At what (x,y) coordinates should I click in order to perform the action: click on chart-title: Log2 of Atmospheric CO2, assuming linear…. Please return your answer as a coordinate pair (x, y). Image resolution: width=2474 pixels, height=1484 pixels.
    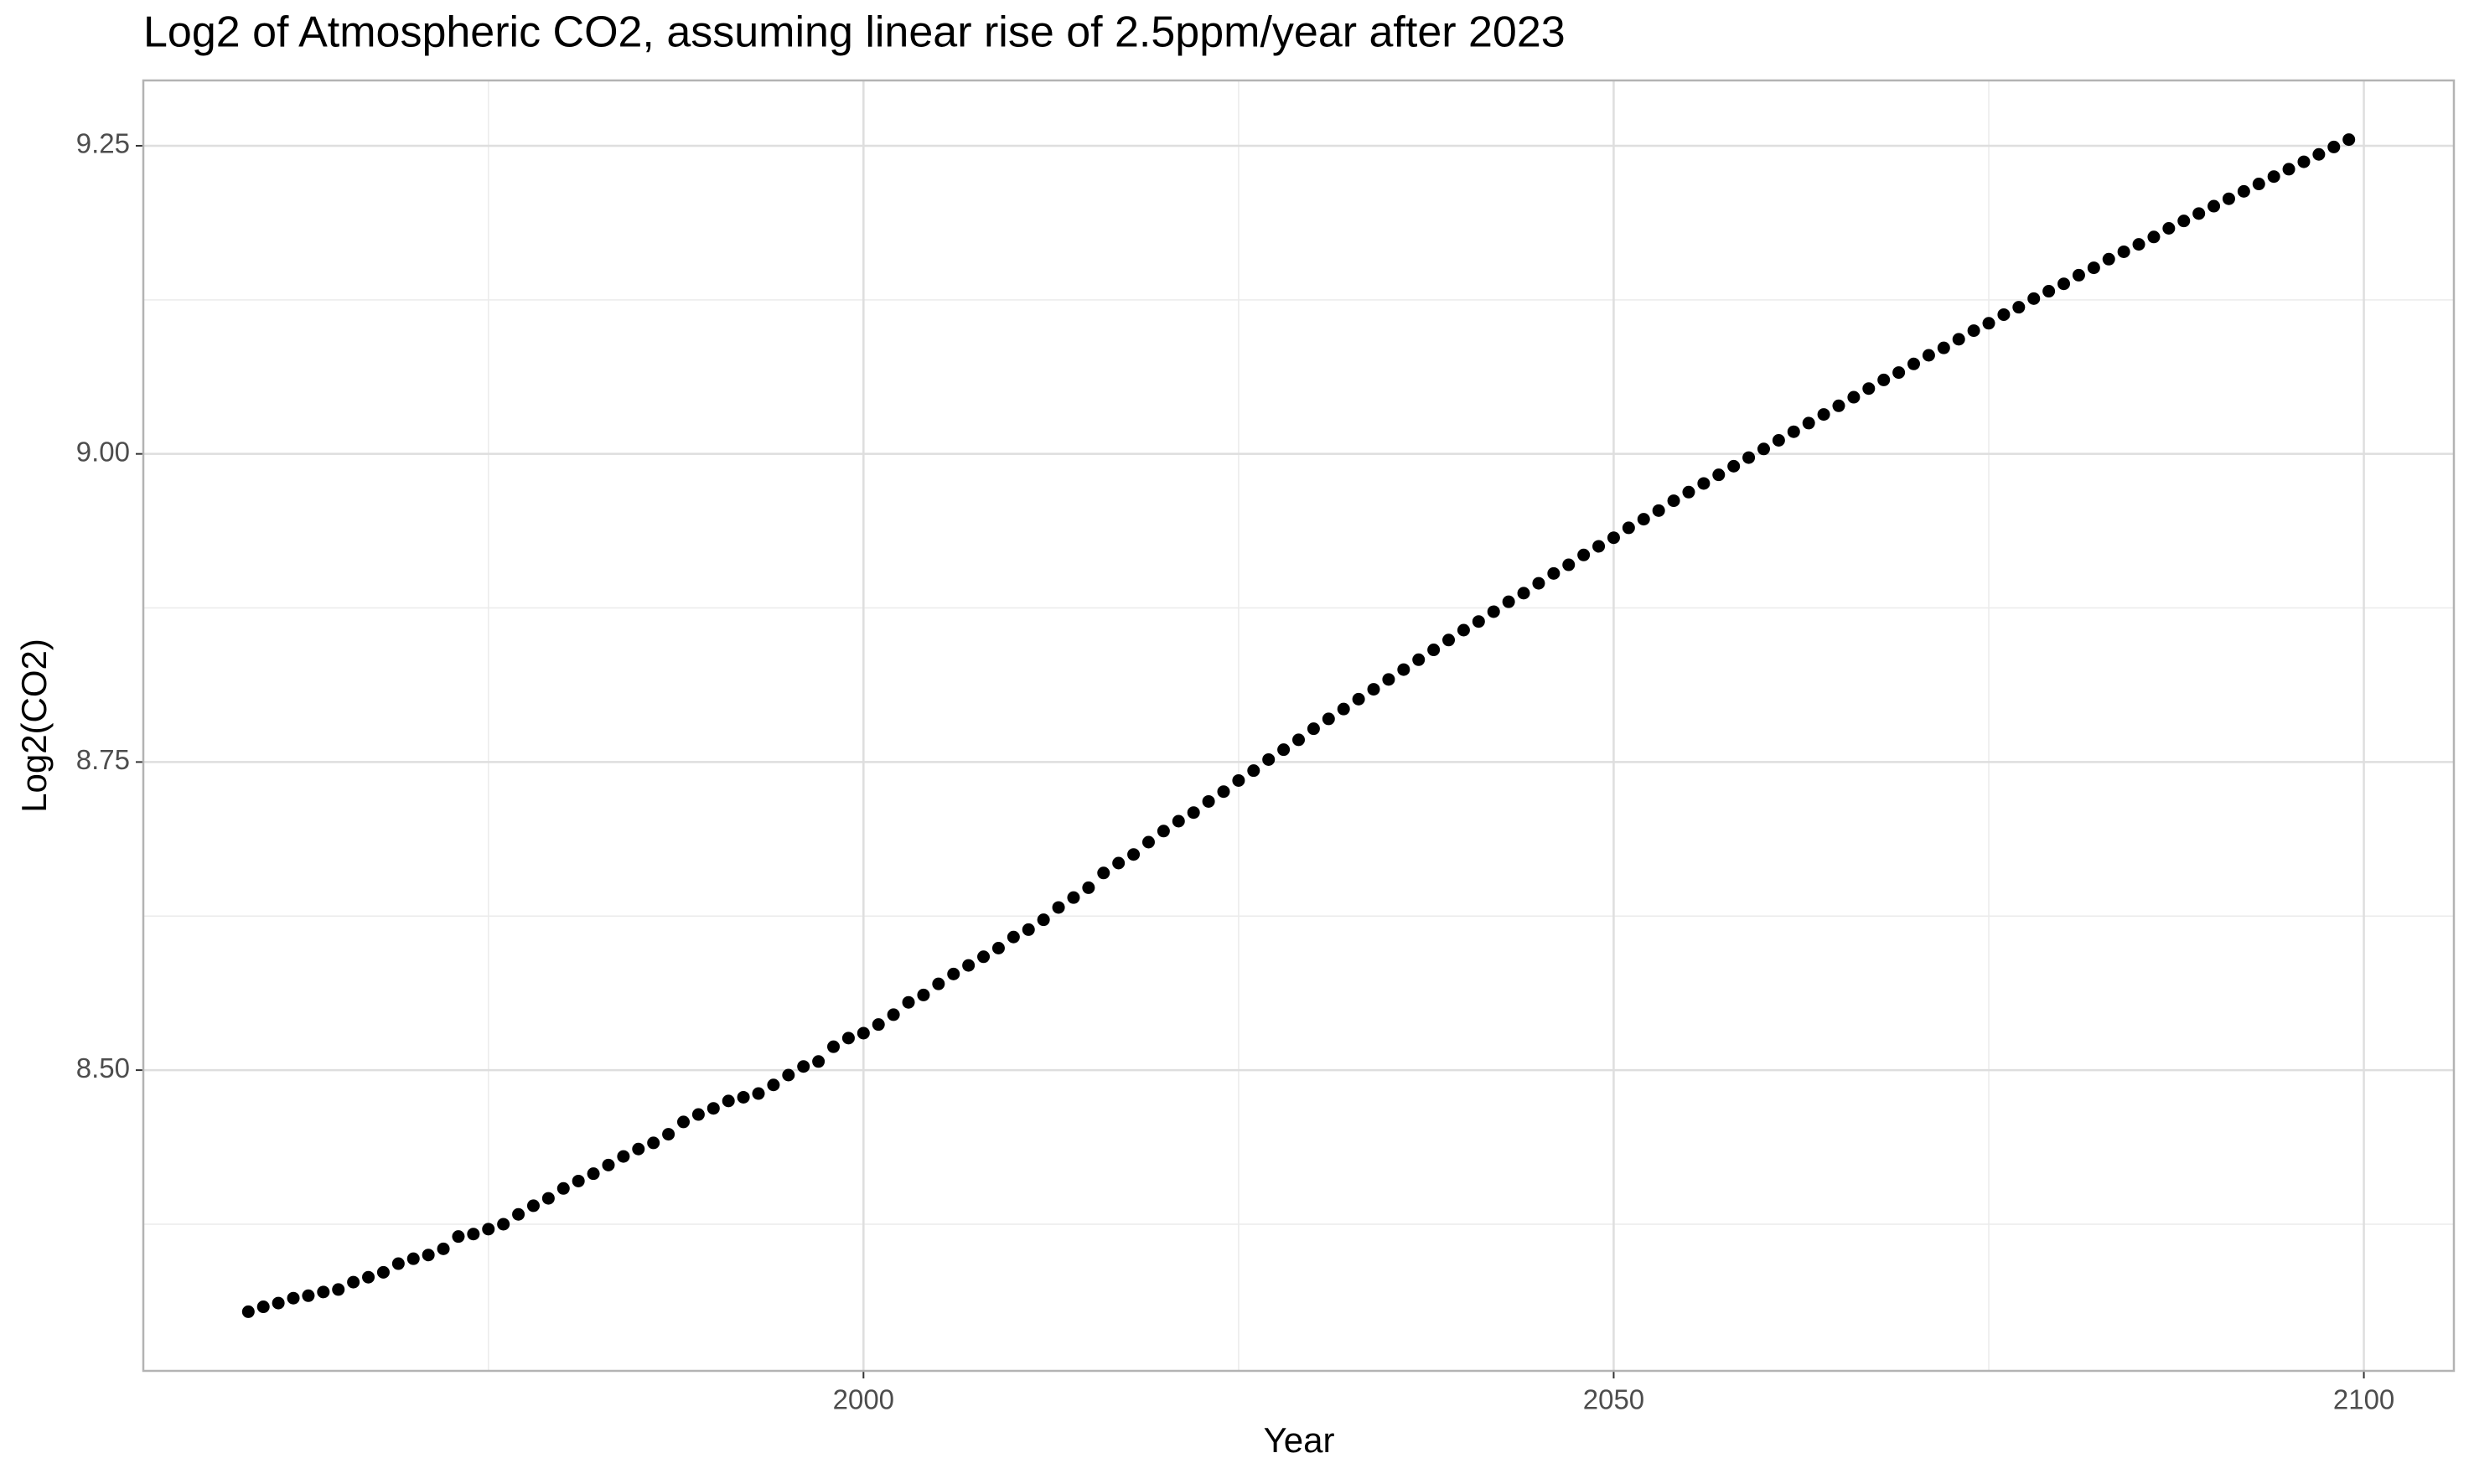
    Looking at the image, I should click on (854, 32).